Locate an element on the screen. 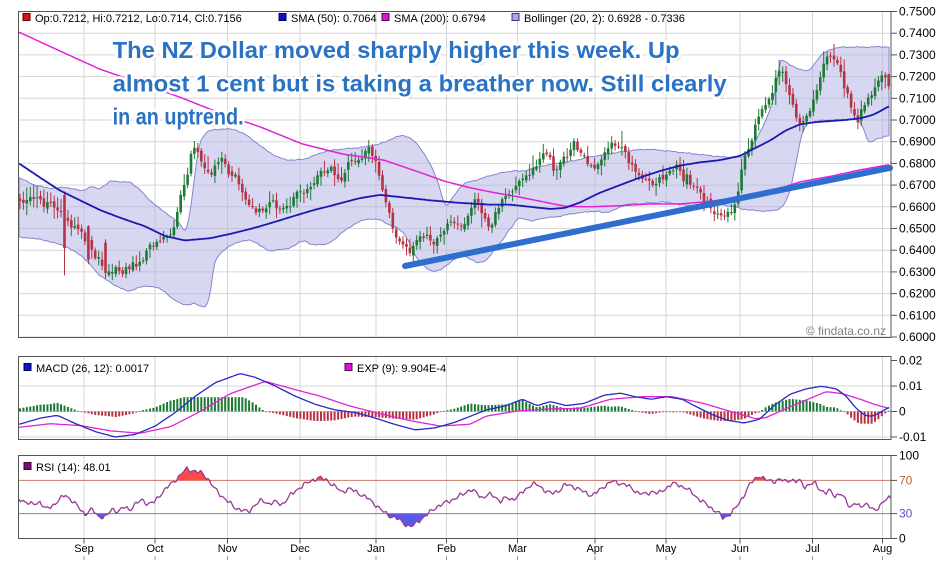 The height and width of the screenshot is (565, 940). svg-text: Feb is located at coordinates (446, 549).